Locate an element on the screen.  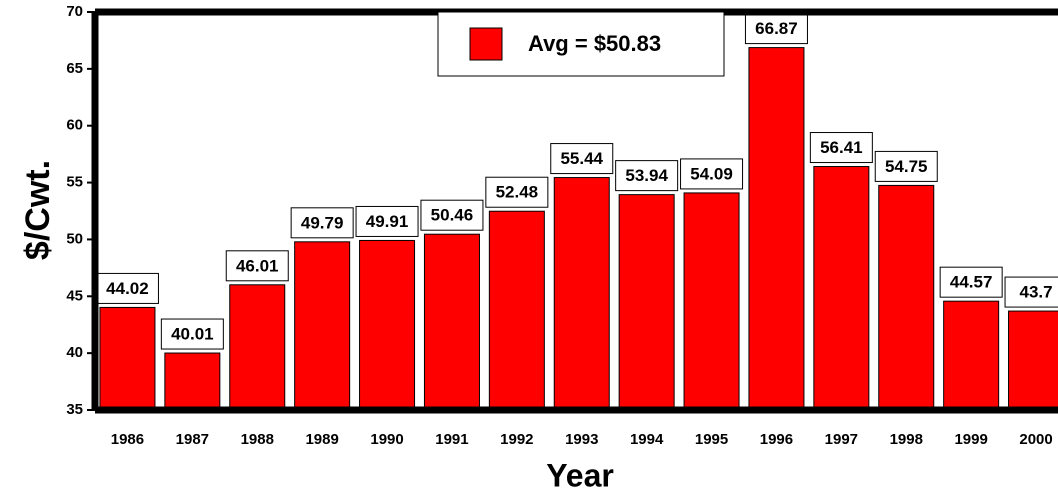
value-label: 44.57 is located at coordinates (971, 282).